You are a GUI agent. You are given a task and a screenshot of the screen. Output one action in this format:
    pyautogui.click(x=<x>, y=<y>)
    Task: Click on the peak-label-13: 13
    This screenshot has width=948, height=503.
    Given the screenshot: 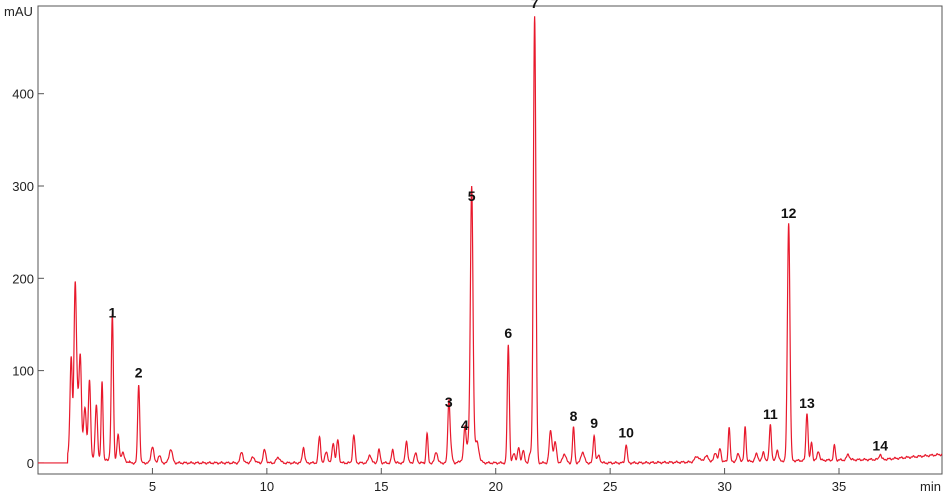 What is the action you would take?
    pyautogui.click(x=807, y=403)
    